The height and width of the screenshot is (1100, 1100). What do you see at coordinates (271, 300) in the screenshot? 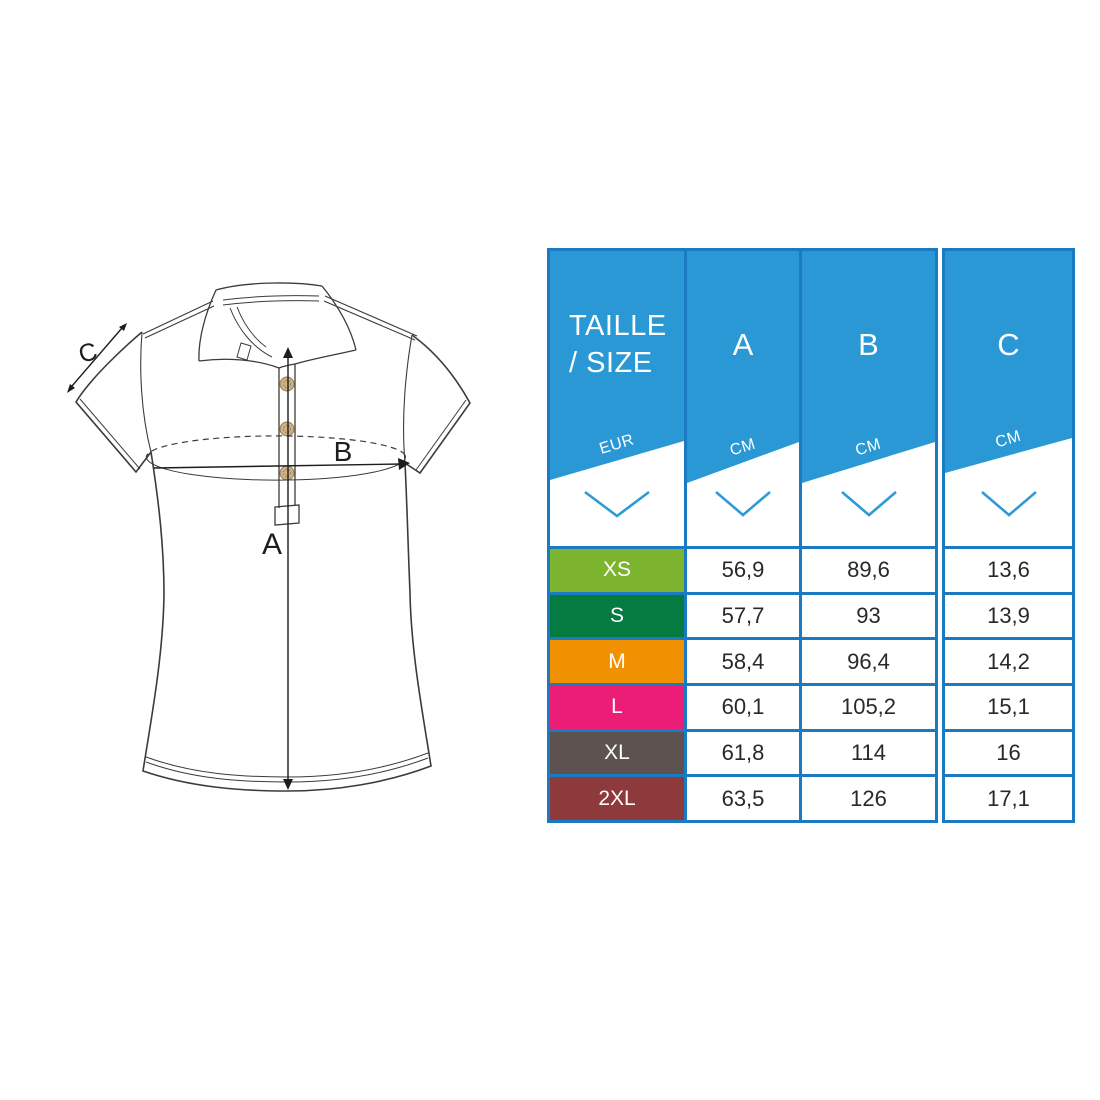
I see `collar-band` at bounding box center [271, 300].